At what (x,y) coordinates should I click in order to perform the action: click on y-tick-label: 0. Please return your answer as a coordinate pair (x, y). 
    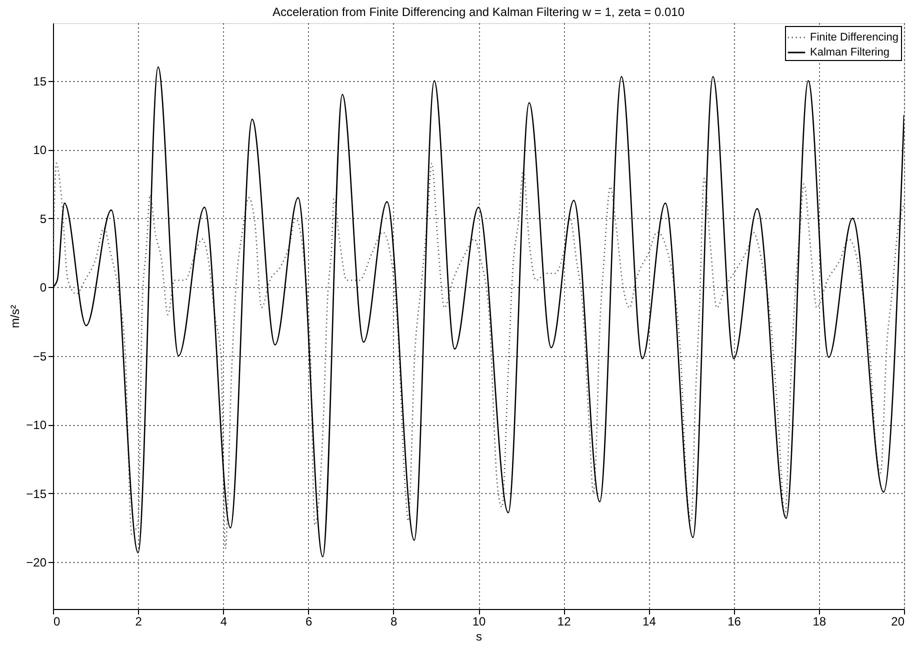
    Looking at the image, I should click on (43, 287).